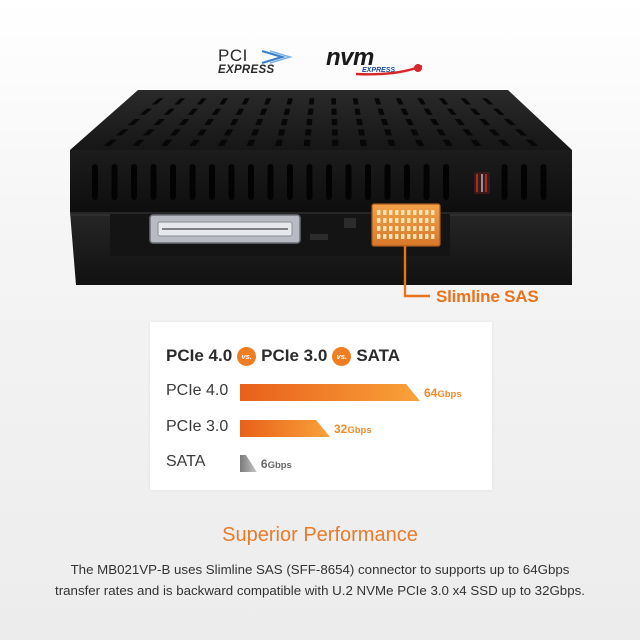 The image size is (640, 640). Describe the element at coordinates (225, 229) in the screenshot. I see `sata-connector` at that location.